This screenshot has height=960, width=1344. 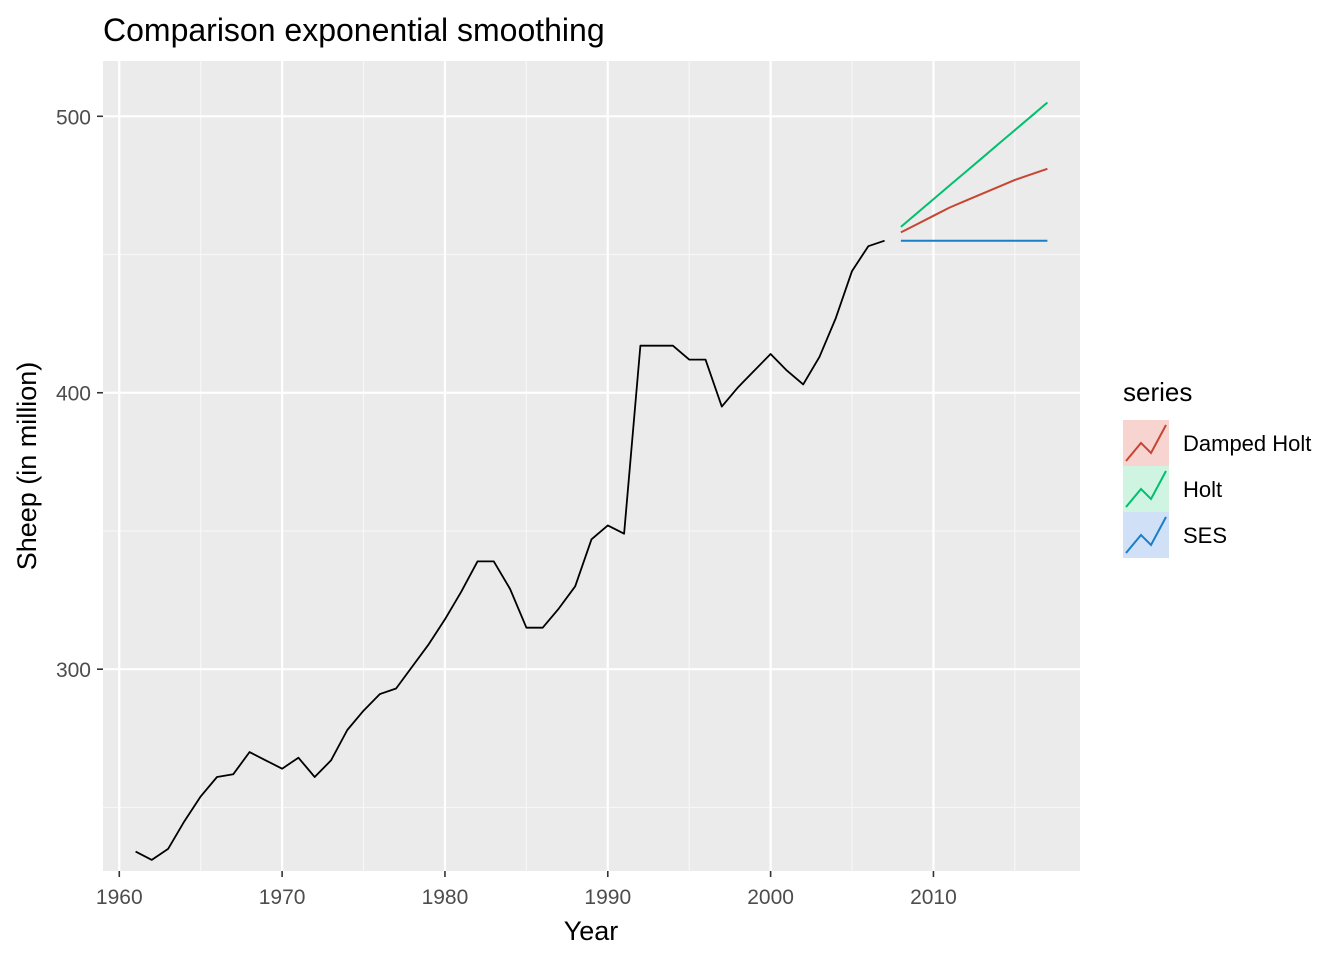 I want to click on x-tick-label: 1960, so click(x=119, y=897).